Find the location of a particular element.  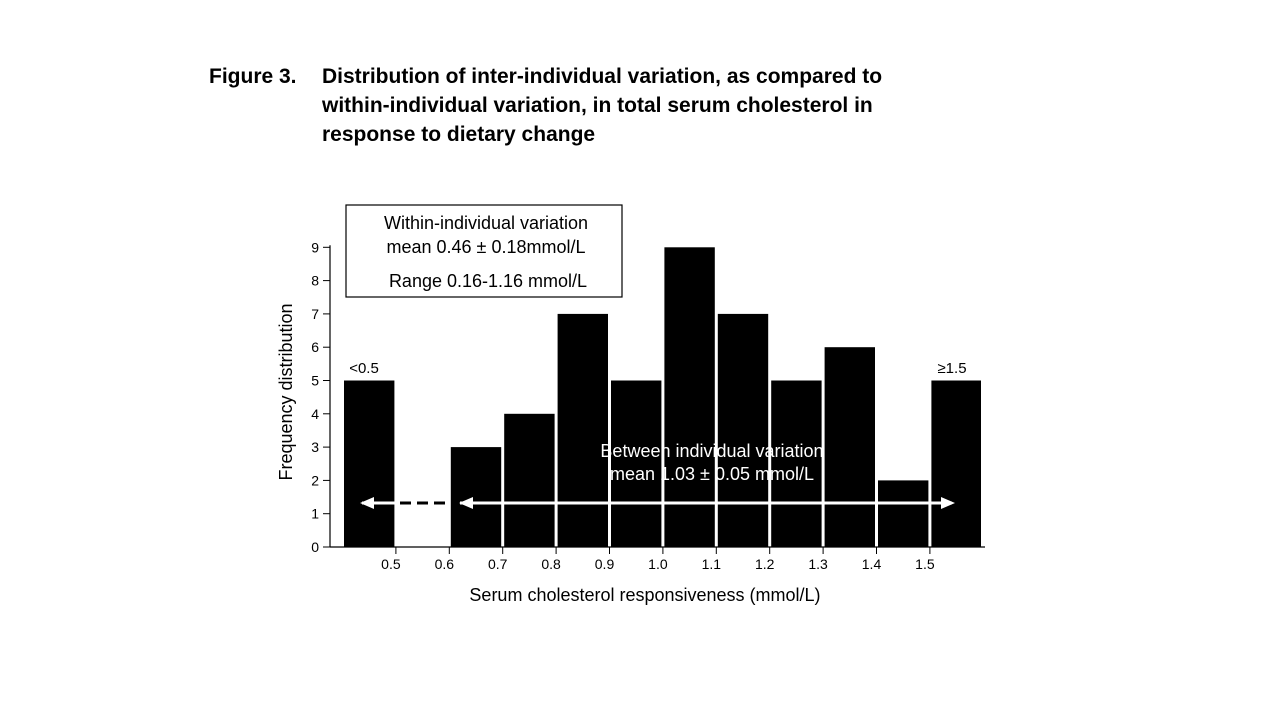

bin-label-high: ≥1.5 is located at coordinates (951, 368).